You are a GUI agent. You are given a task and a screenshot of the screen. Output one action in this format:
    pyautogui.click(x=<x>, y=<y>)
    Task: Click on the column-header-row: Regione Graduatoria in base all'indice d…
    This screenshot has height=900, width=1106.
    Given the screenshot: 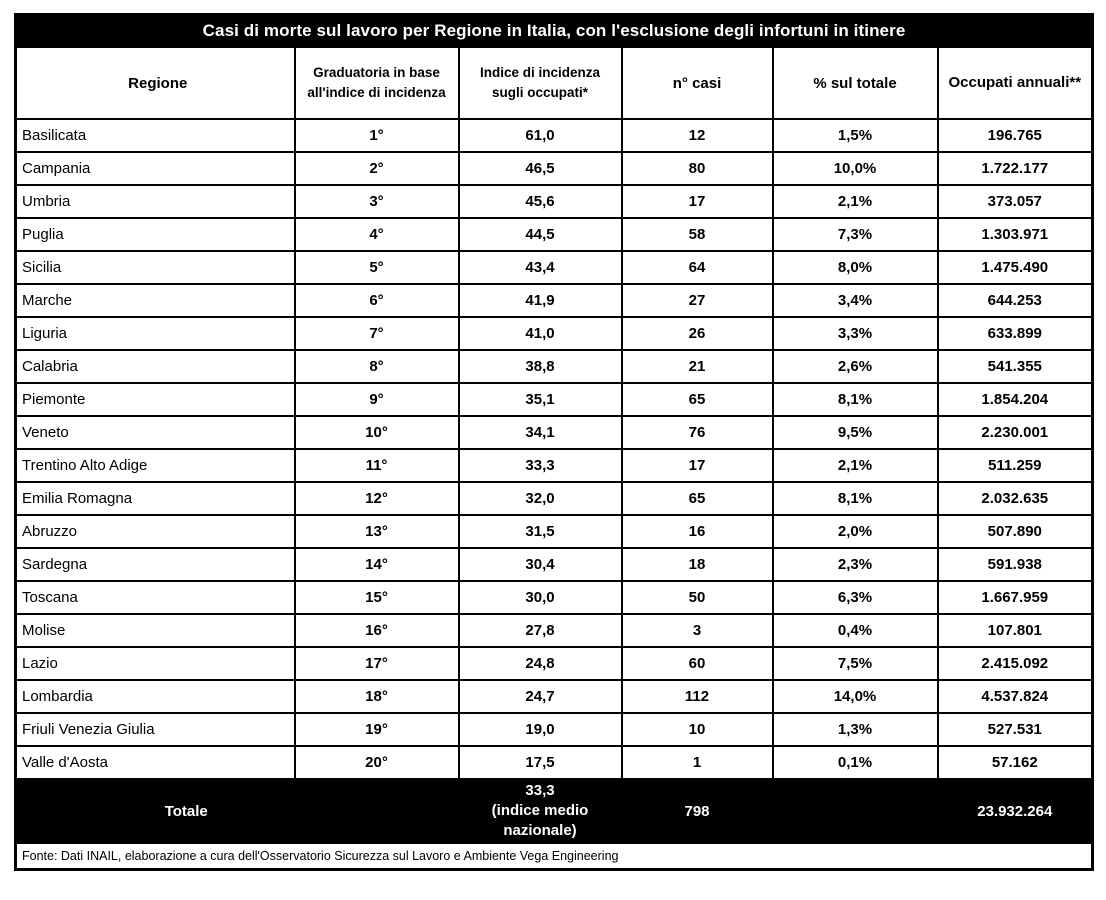 What is the action you would take?
    pyautogui.click(x=554, y=83)
    